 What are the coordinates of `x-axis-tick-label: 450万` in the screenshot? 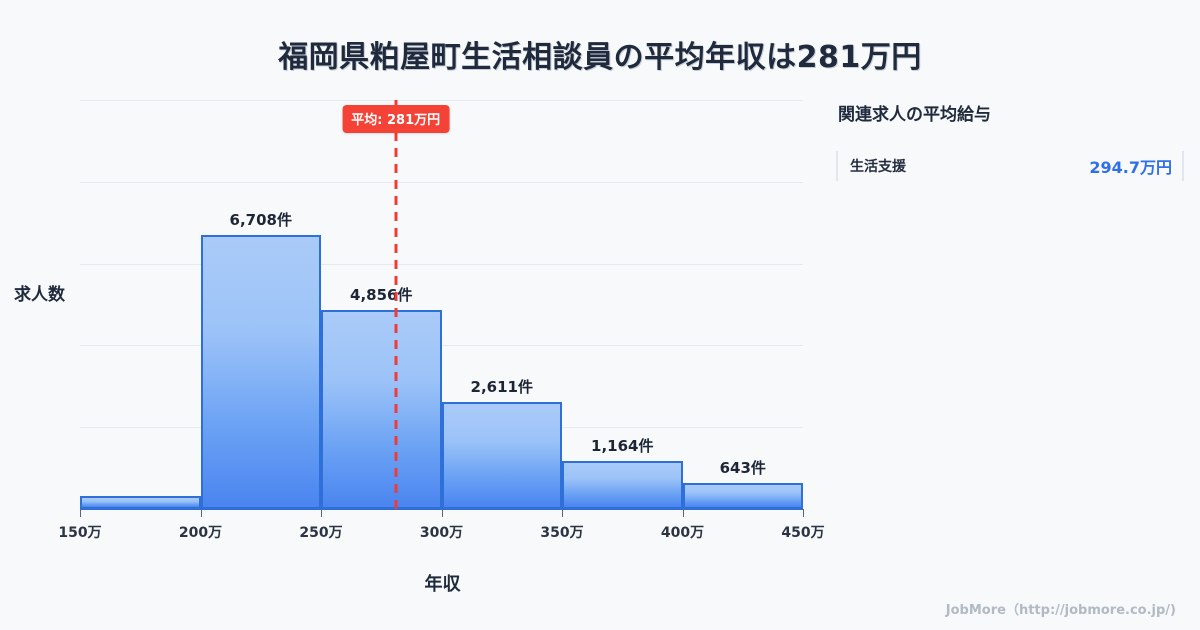 It's located at (803, 533).